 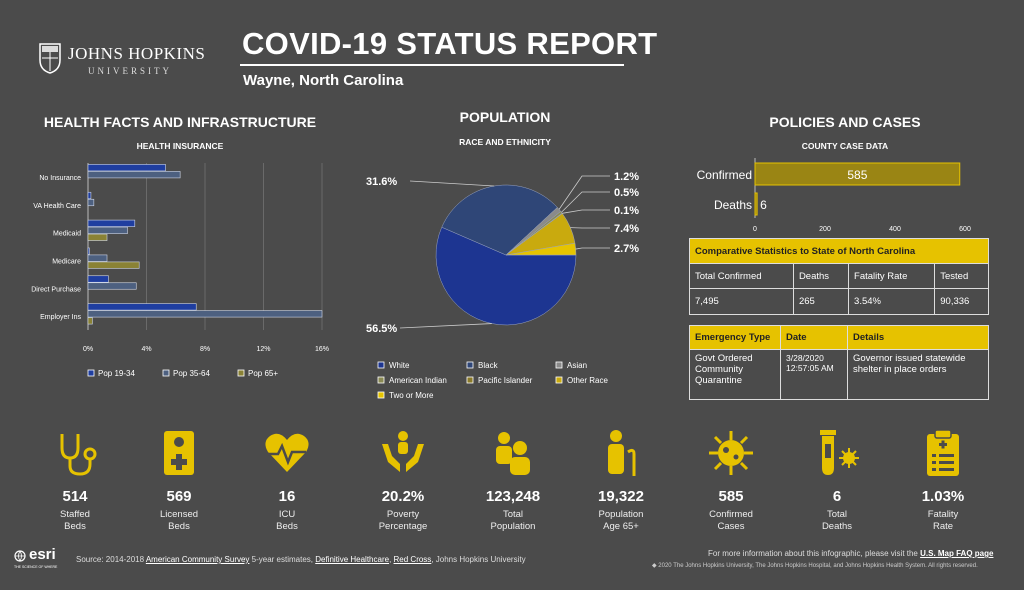 What do you see at coordinates (352, 559) in the screenshot?
I see `definitive-link: Definitive Healthcare` at bounding box center [352, 559].